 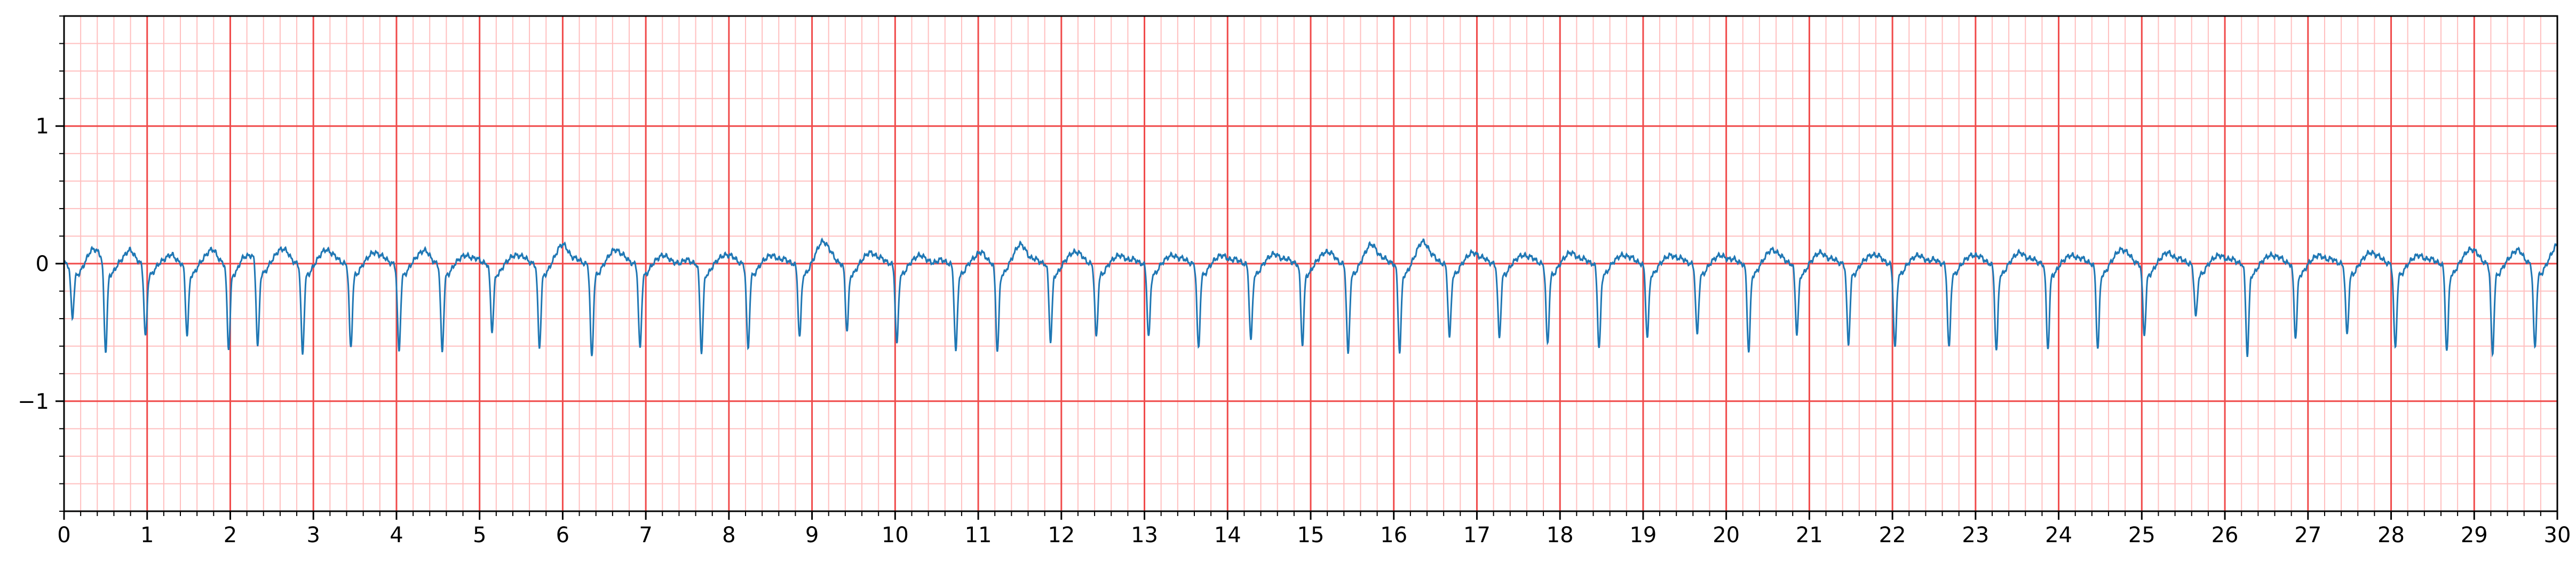 What do you see at coordinates (2058, 535) in the screenshot?
I see `x-tick-label: 24` at bounding box center [2058, 535].